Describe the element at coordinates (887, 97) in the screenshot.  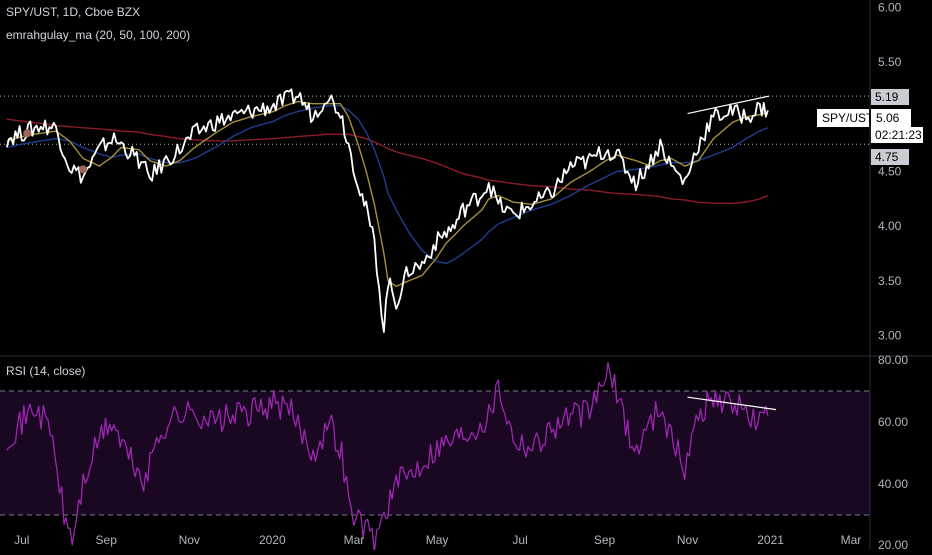
I see `upper-line-tag: 5.19` at that location.